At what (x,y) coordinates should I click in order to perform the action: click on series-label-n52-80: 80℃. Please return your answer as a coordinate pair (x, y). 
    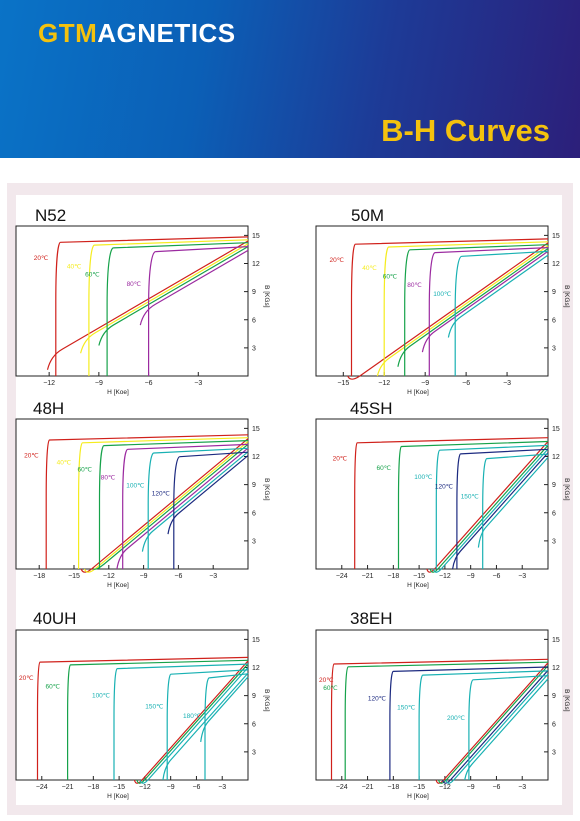
    Looking at the image, I should click on (134, 284).